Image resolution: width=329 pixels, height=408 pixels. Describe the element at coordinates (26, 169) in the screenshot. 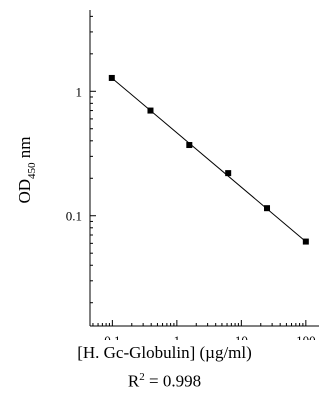

I see `y-axis-label: OD450 nm` at that location.